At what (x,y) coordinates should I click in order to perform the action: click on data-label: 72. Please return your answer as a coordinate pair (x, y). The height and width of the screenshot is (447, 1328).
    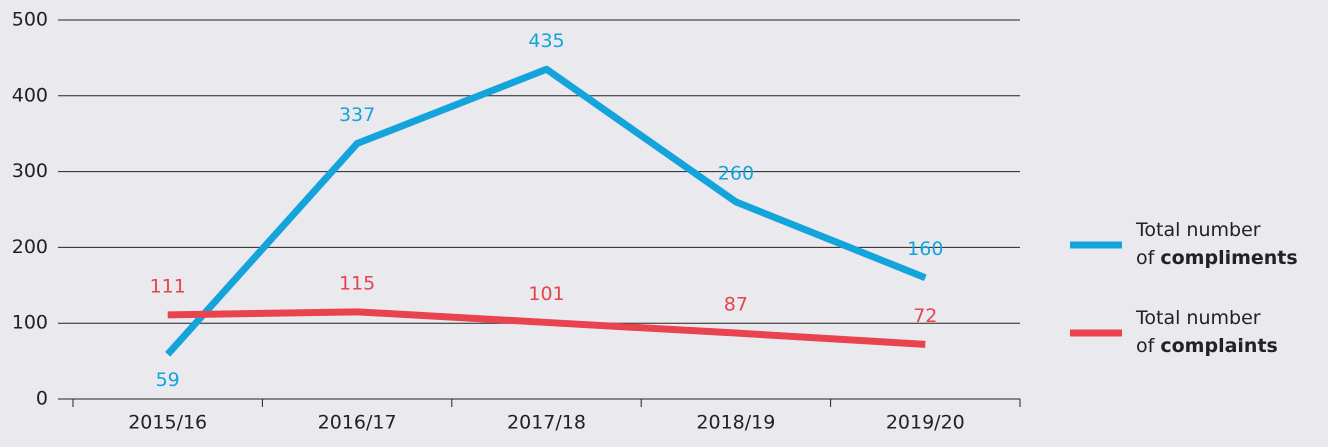
    Looking at the image, I should click on (925, 316).